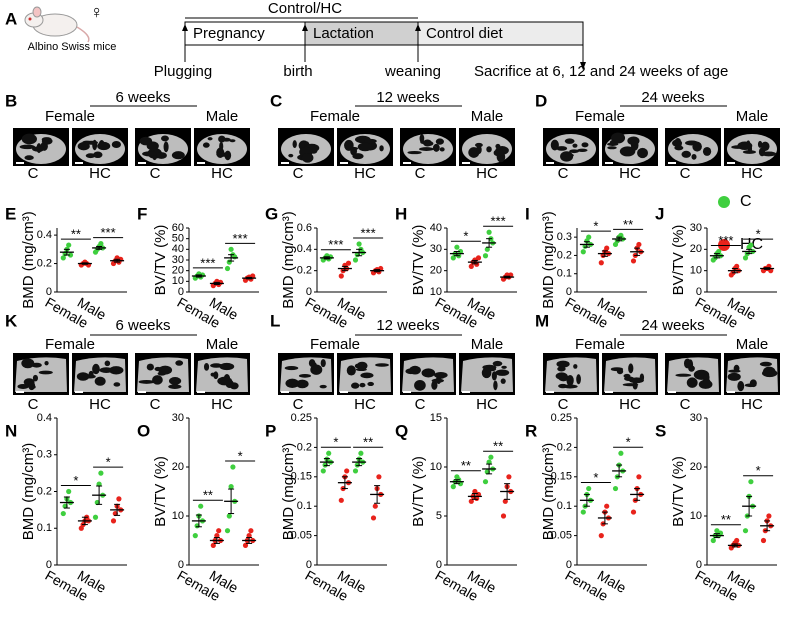 This screenshot has width=788, height=636. Describe the element at coordinates (561, 477) in the screenshot. I see `y-tick-label: 0.15` at that location.